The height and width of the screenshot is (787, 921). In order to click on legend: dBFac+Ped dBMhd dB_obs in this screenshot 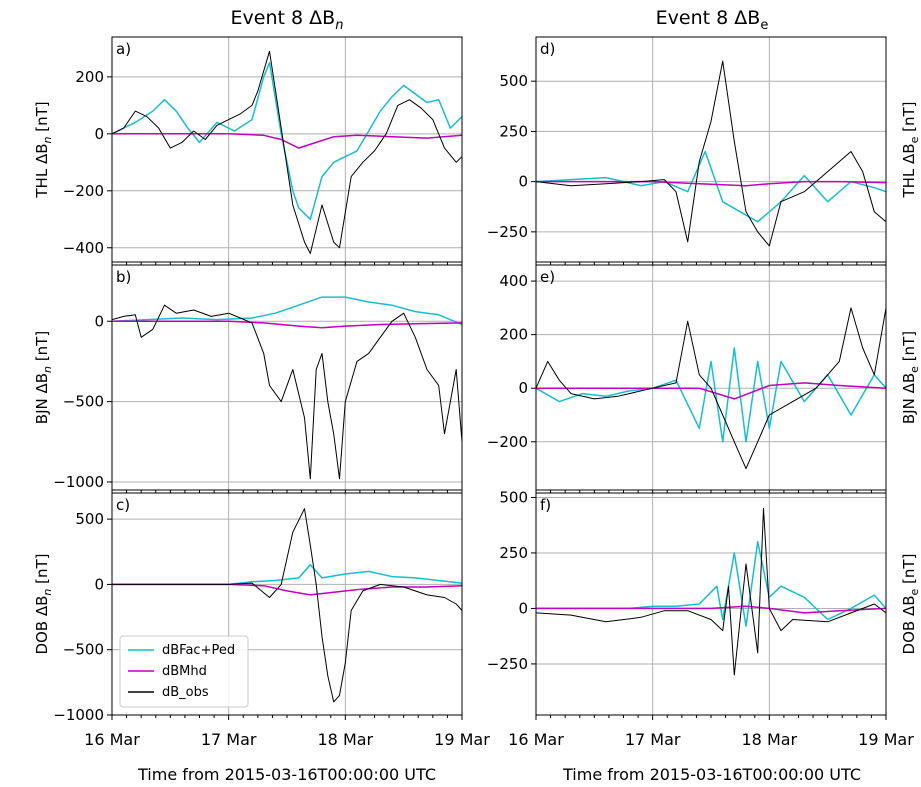, I will do `click(184, 671)`.